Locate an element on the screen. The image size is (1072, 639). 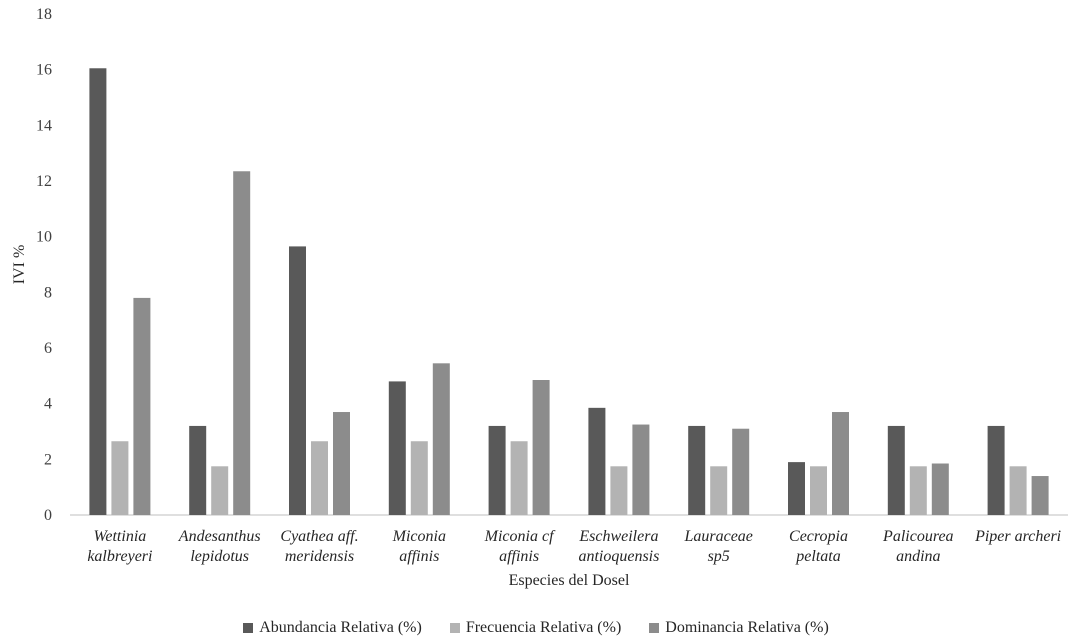
x-tick-label: Cyathea aff. is located at coordinates (319, 536).